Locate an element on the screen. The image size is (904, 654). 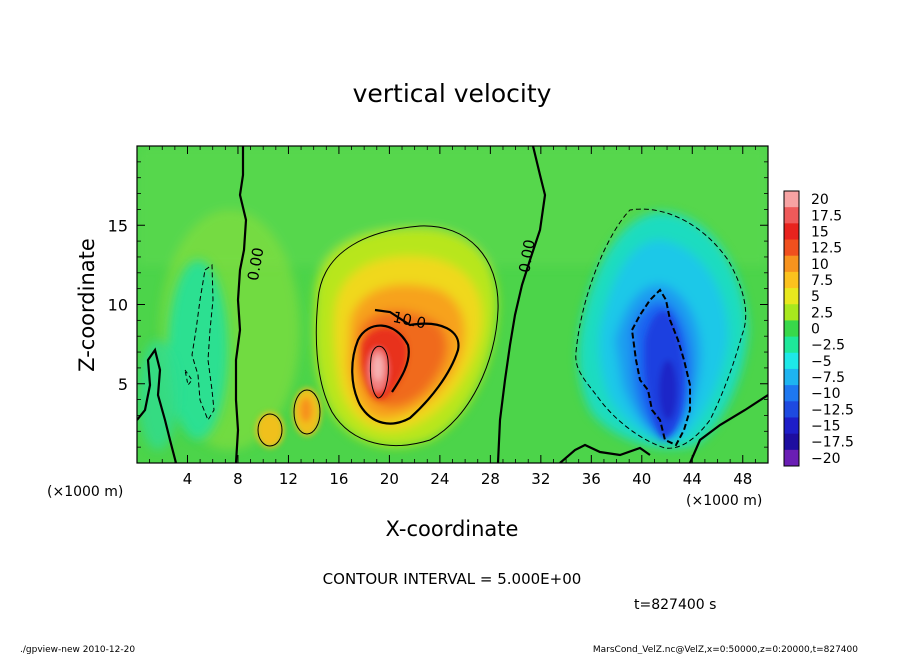
colorbar-label: −15 is located at coordinates (826, 427).